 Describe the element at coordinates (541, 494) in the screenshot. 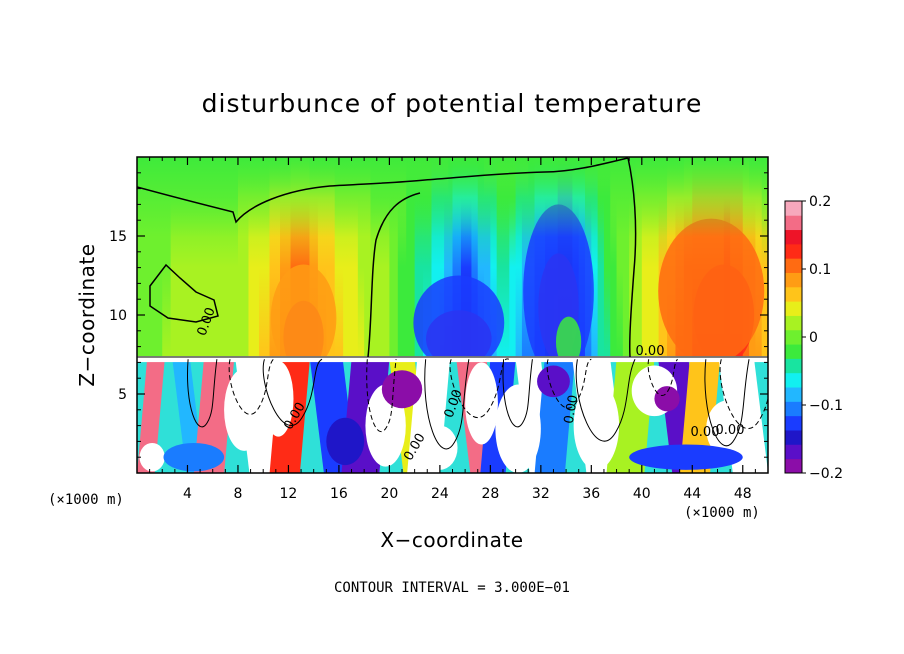

I see `x-tick-label: 32` at that location.